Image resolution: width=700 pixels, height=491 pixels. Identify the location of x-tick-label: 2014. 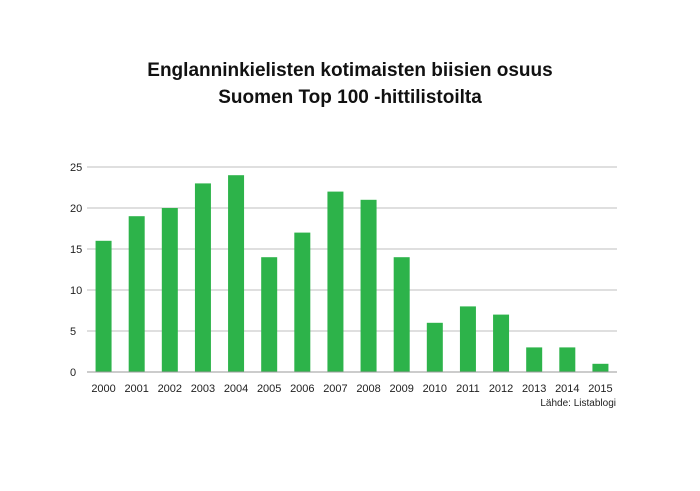
(567, 389).